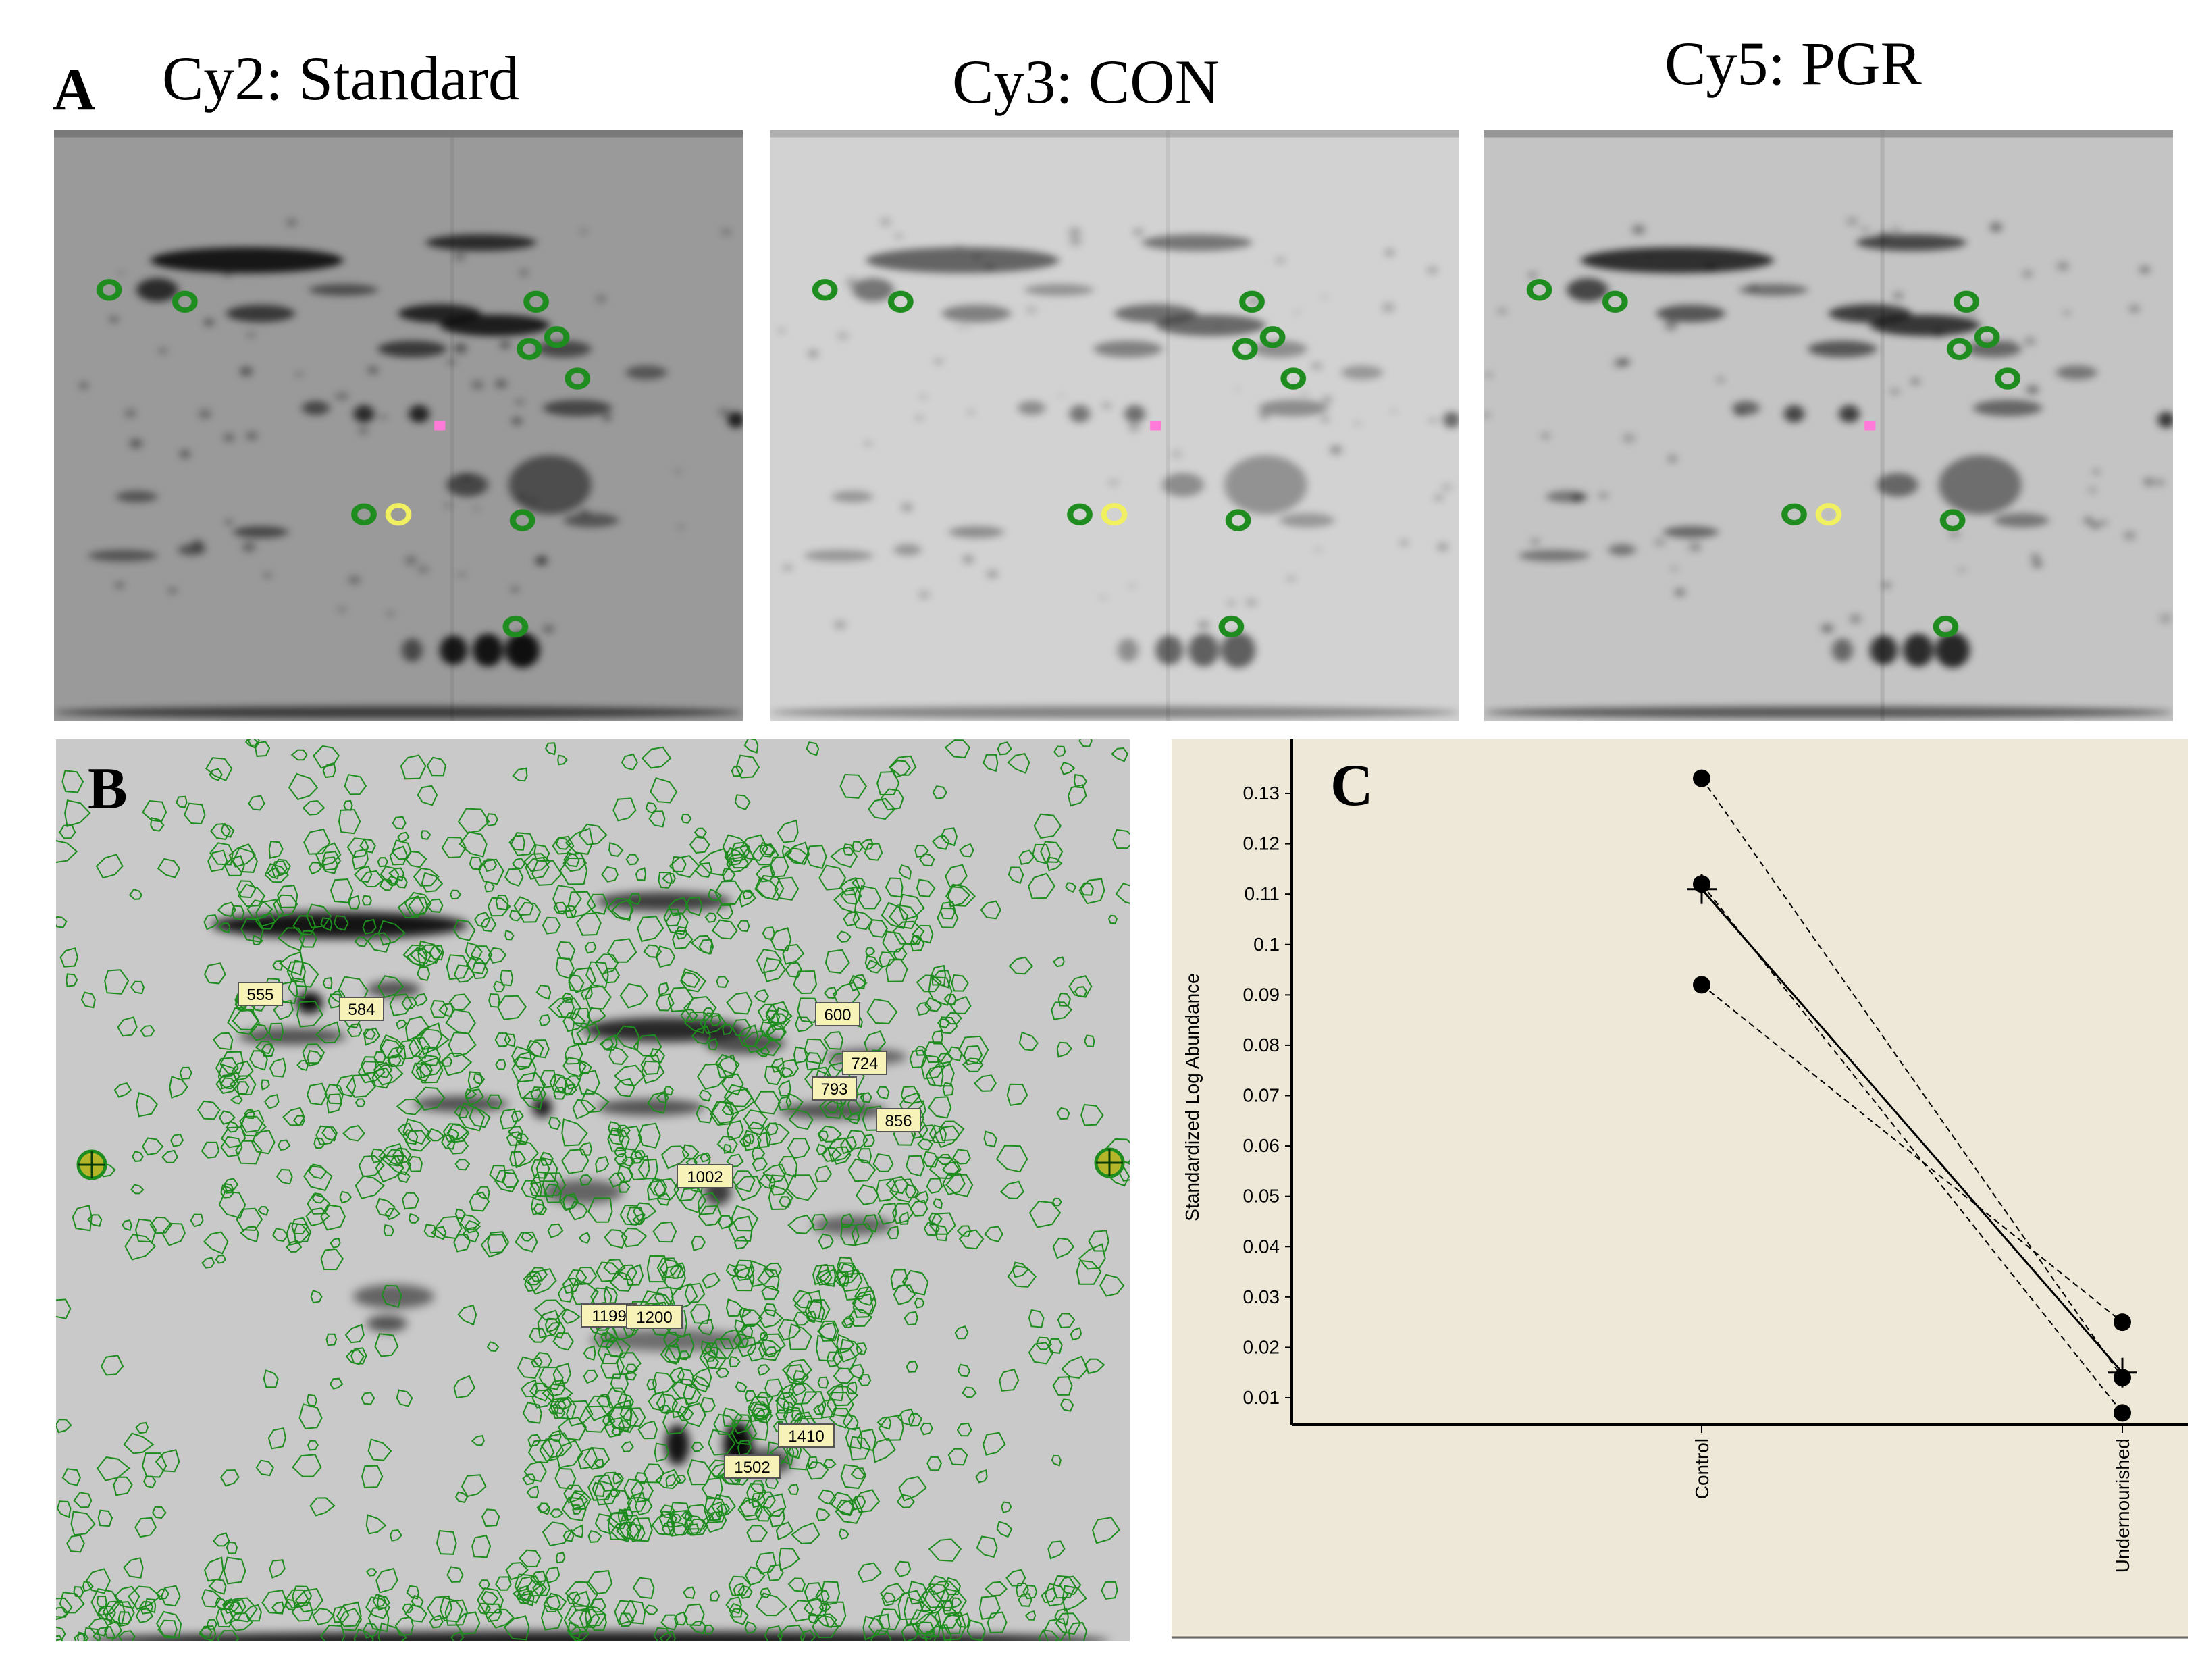 The height and width of the screenshot is (1680, 2198). I want to click on y-tick-label: 0.12, so click(1261, 844).